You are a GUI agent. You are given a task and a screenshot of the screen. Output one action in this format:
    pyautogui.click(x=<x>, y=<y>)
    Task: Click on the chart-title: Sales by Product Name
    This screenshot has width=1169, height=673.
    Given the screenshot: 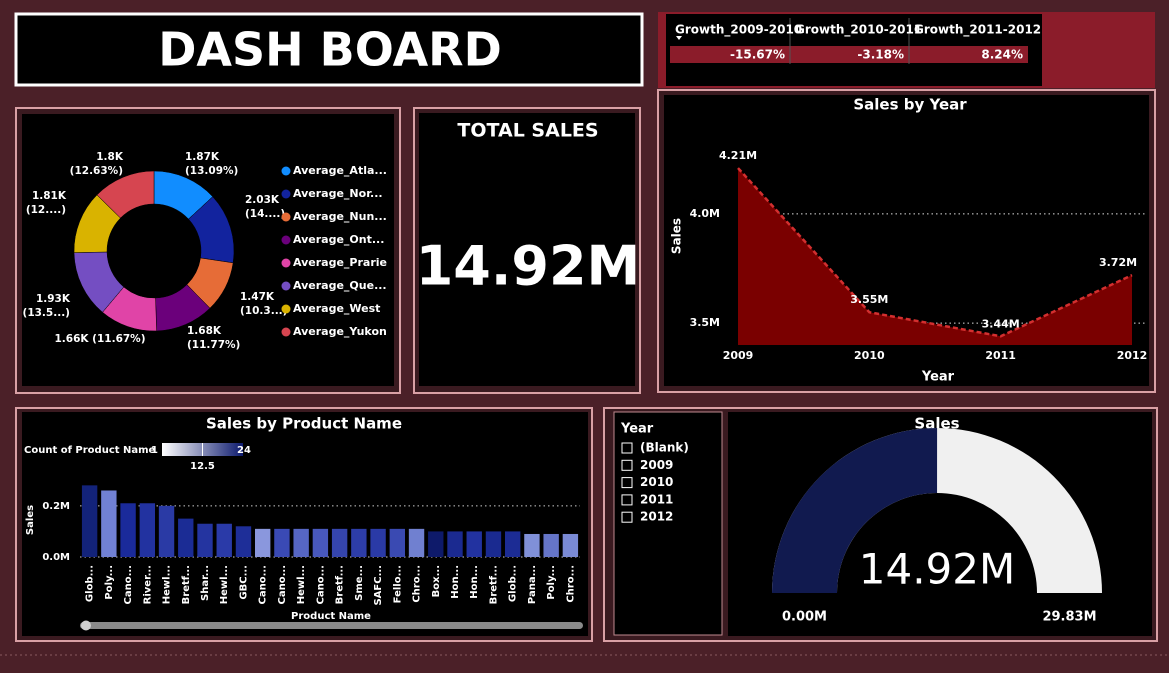 What is the action you would take?
    pyautogui.click(x=304, y=424)
    